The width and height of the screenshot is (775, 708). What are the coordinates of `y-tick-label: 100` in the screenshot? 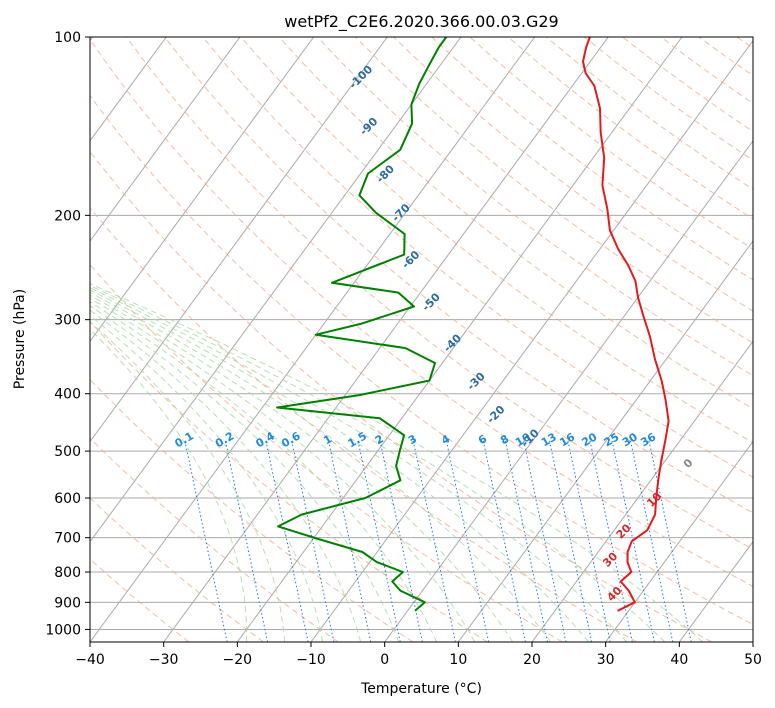 It's located at (67, 38).